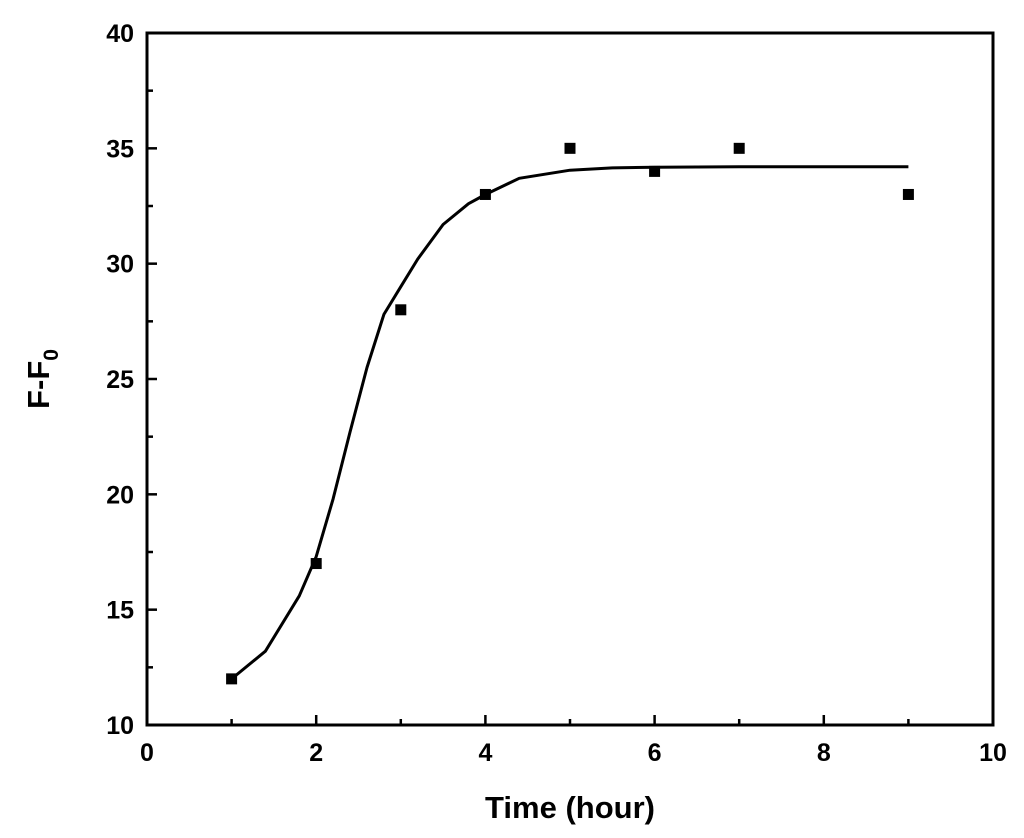 Image resolution: width=1024 pixels, height=838 pixels. Describe the element at coordinates (485, 753) in the screenshot. I see `x-tick-label: 4` at that location.